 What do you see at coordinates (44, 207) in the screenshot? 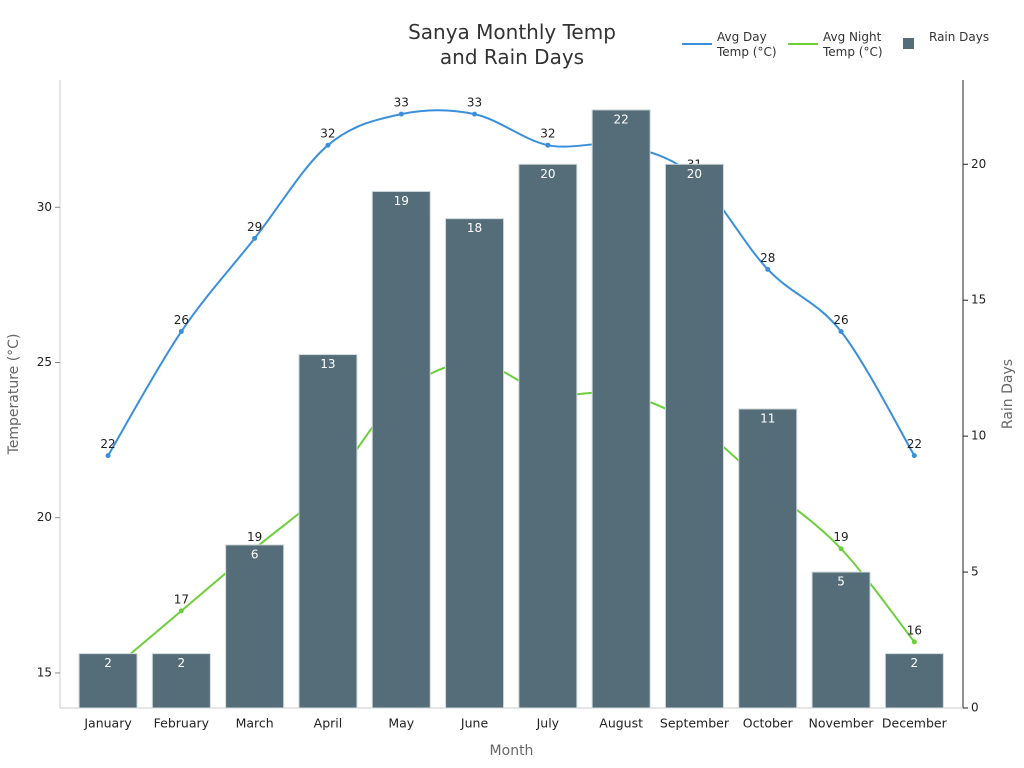
I see `y-tick-label: 30` at bounding box center [44, 207].